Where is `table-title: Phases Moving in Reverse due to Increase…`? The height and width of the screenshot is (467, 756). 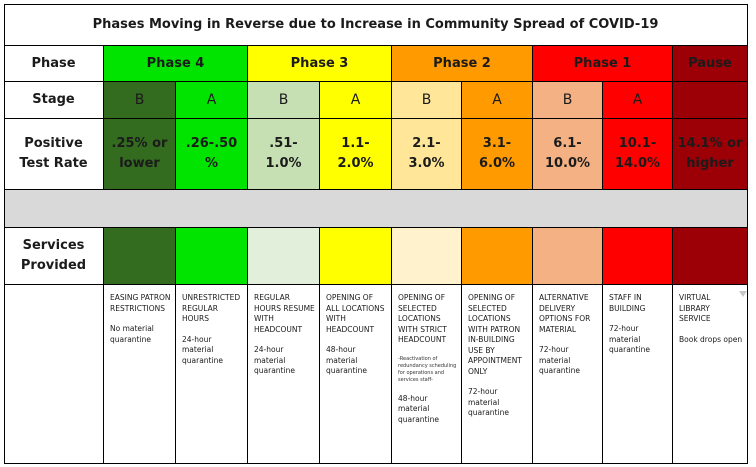
table-title: Phases Moving in Reverse due to Increase… is located at coordinates (376, 25).